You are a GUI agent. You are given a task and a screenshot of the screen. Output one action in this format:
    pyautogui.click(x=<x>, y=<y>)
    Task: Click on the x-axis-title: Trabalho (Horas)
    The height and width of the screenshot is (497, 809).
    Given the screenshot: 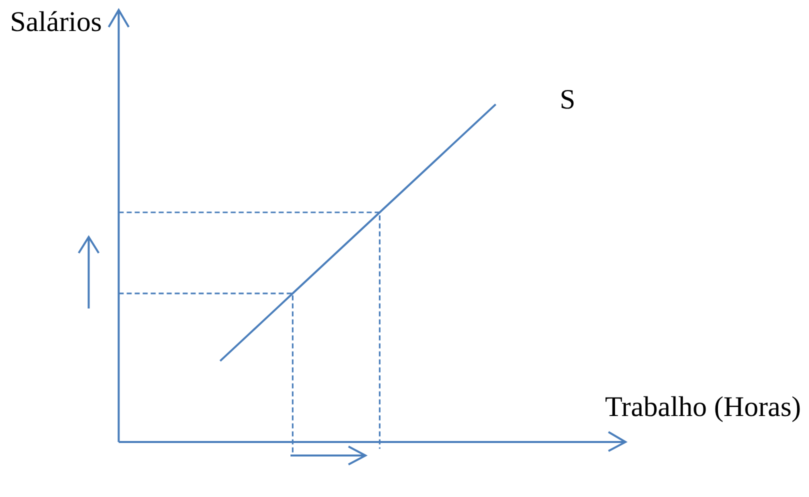 What is the action you would take?
    pyautogui.click(x=703, y=407)
    